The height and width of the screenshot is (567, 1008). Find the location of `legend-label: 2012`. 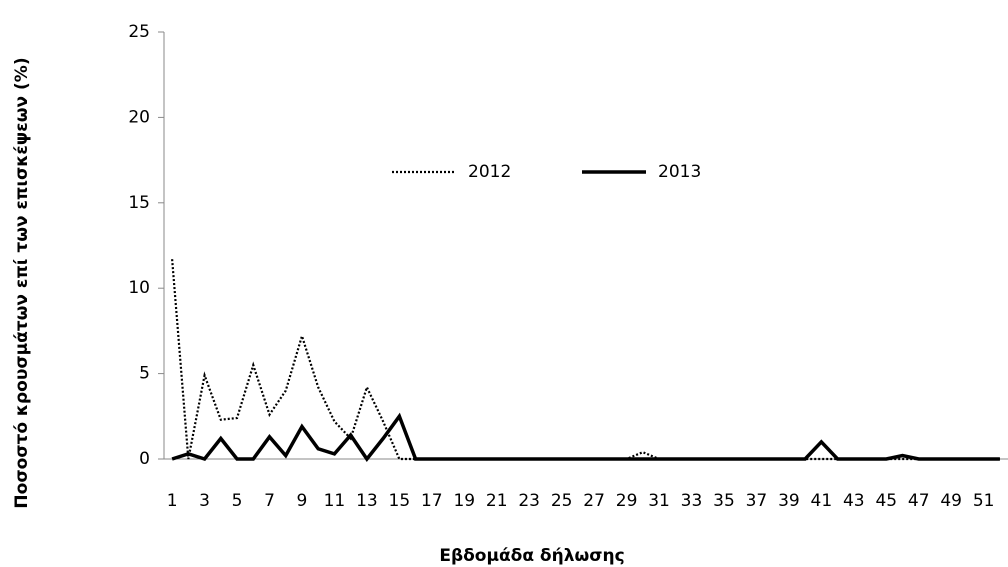

legend-label: 2012 is located at coordinates (489, 172).